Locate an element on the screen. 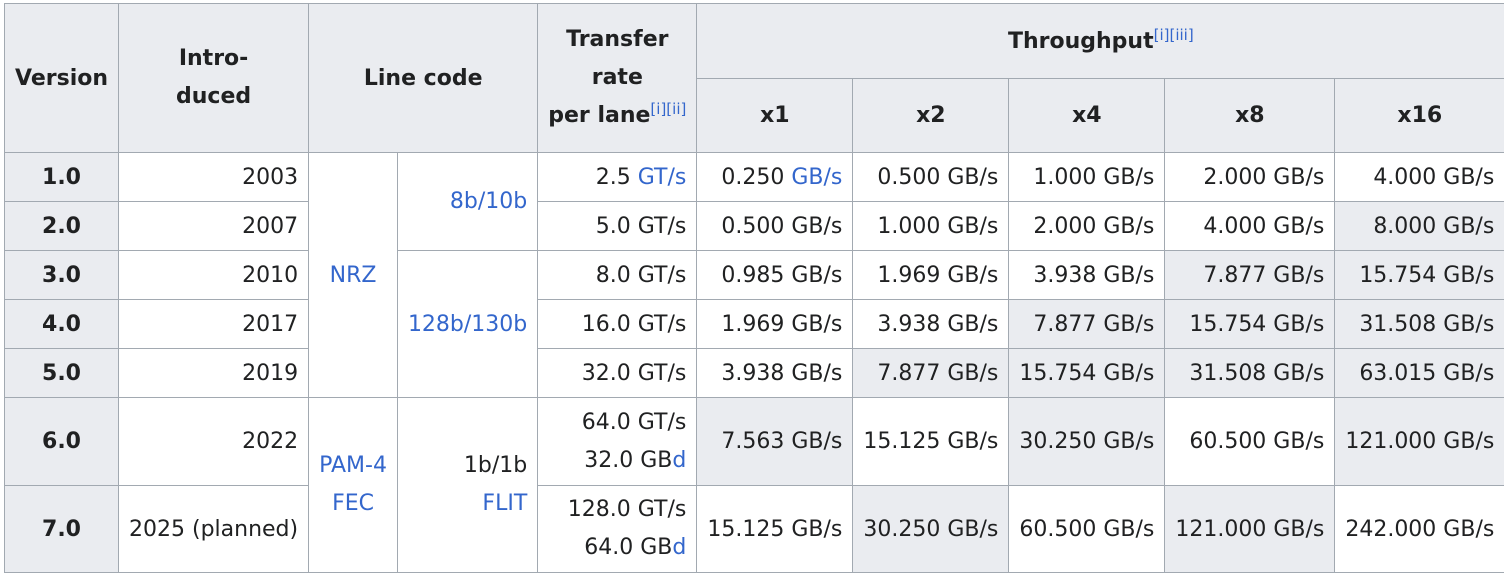  8b10b-link: 8b/10b is located at coordinates (488, 201).